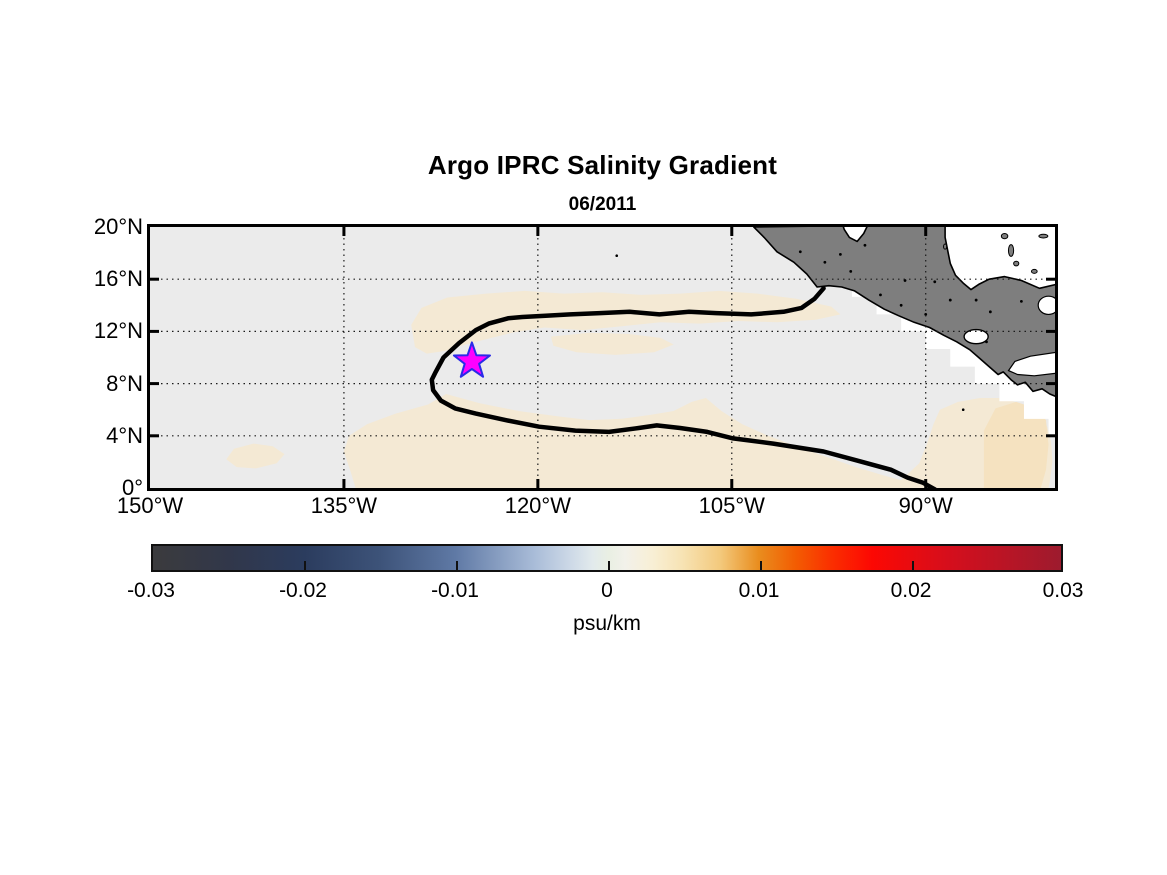 This screenshot has height=875, width=1167. What do you see at coordinates (731, 505) in the screenshot?
I see `x-tick-label: 105°W` at bounding box center [731, 505].